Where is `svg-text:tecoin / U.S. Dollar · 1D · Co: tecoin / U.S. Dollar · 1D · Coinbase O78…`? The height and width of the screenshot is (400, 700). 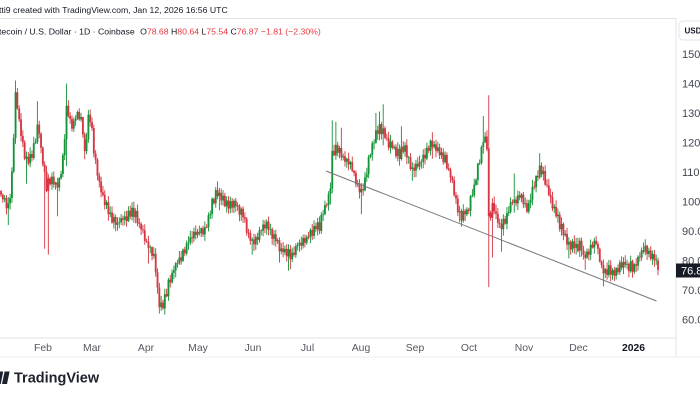
svg-text:tecoin / U.S. Dollar · 1D · Co: tecoin / U.S. Dollar · 1D · Coinbase O78… is located at coordinates (160, 32).